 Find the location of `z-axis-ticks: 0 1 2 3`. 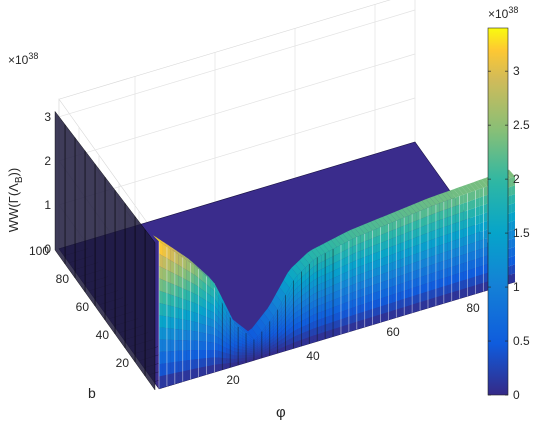

z-axis-ticks: 0 1 2 3 is located at coordinates (47, 183).